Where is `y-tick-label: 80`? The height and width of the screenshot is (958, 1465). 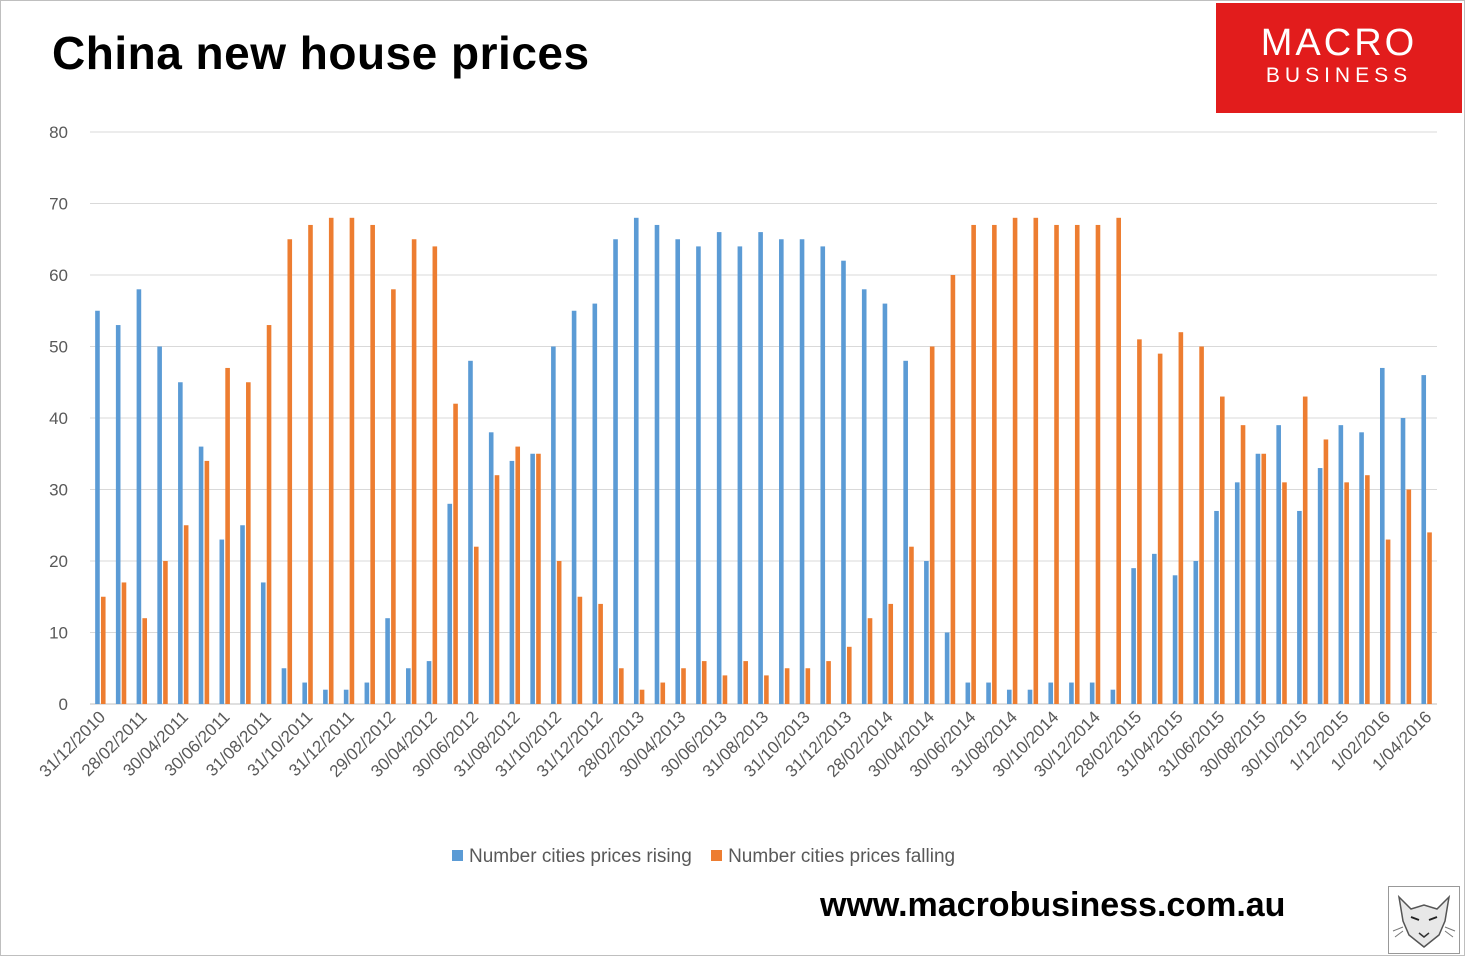
y-tick-label: 80 is located at coordinates (58, 132).